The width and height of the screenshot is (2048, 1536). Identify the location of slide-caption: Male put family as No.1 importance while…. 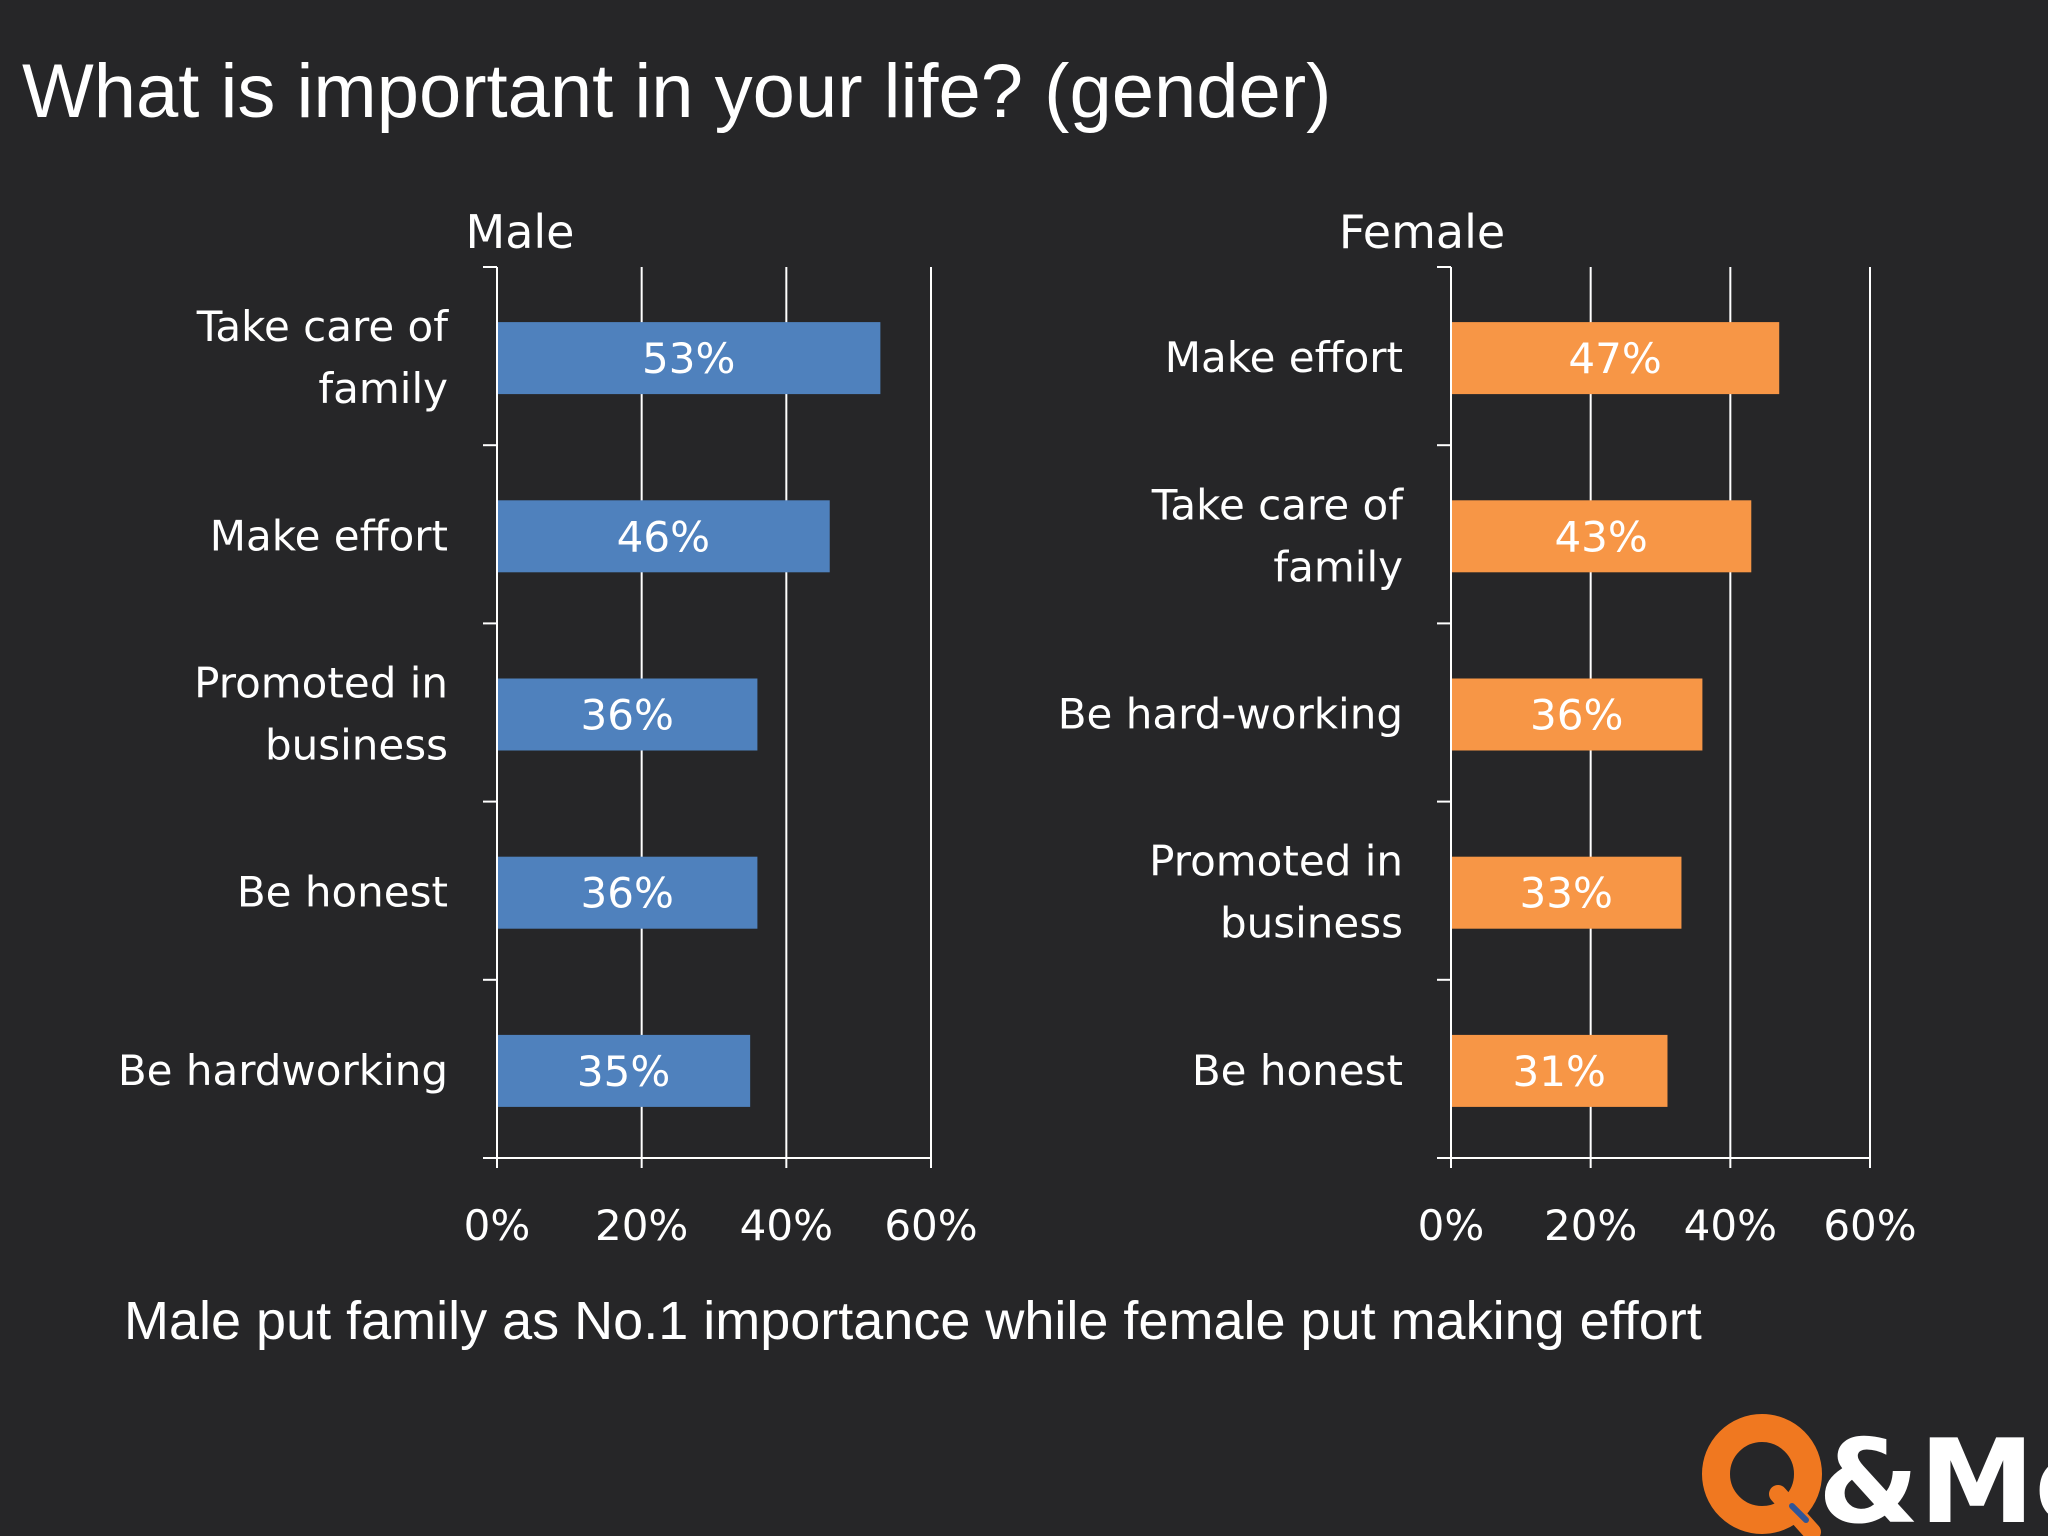
(913, 1321).